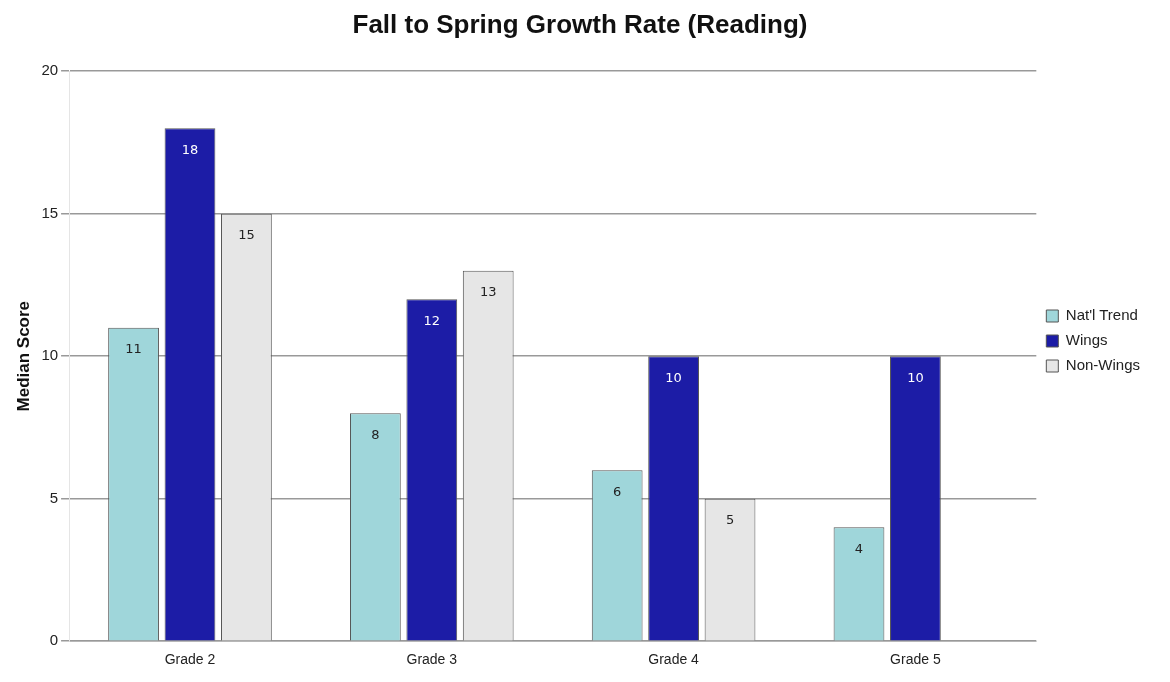 This screenshot has width=1170, height=682. Describe the element at coordinates (730, 520) in the screenshot. I see `data-label: 5` at that location.